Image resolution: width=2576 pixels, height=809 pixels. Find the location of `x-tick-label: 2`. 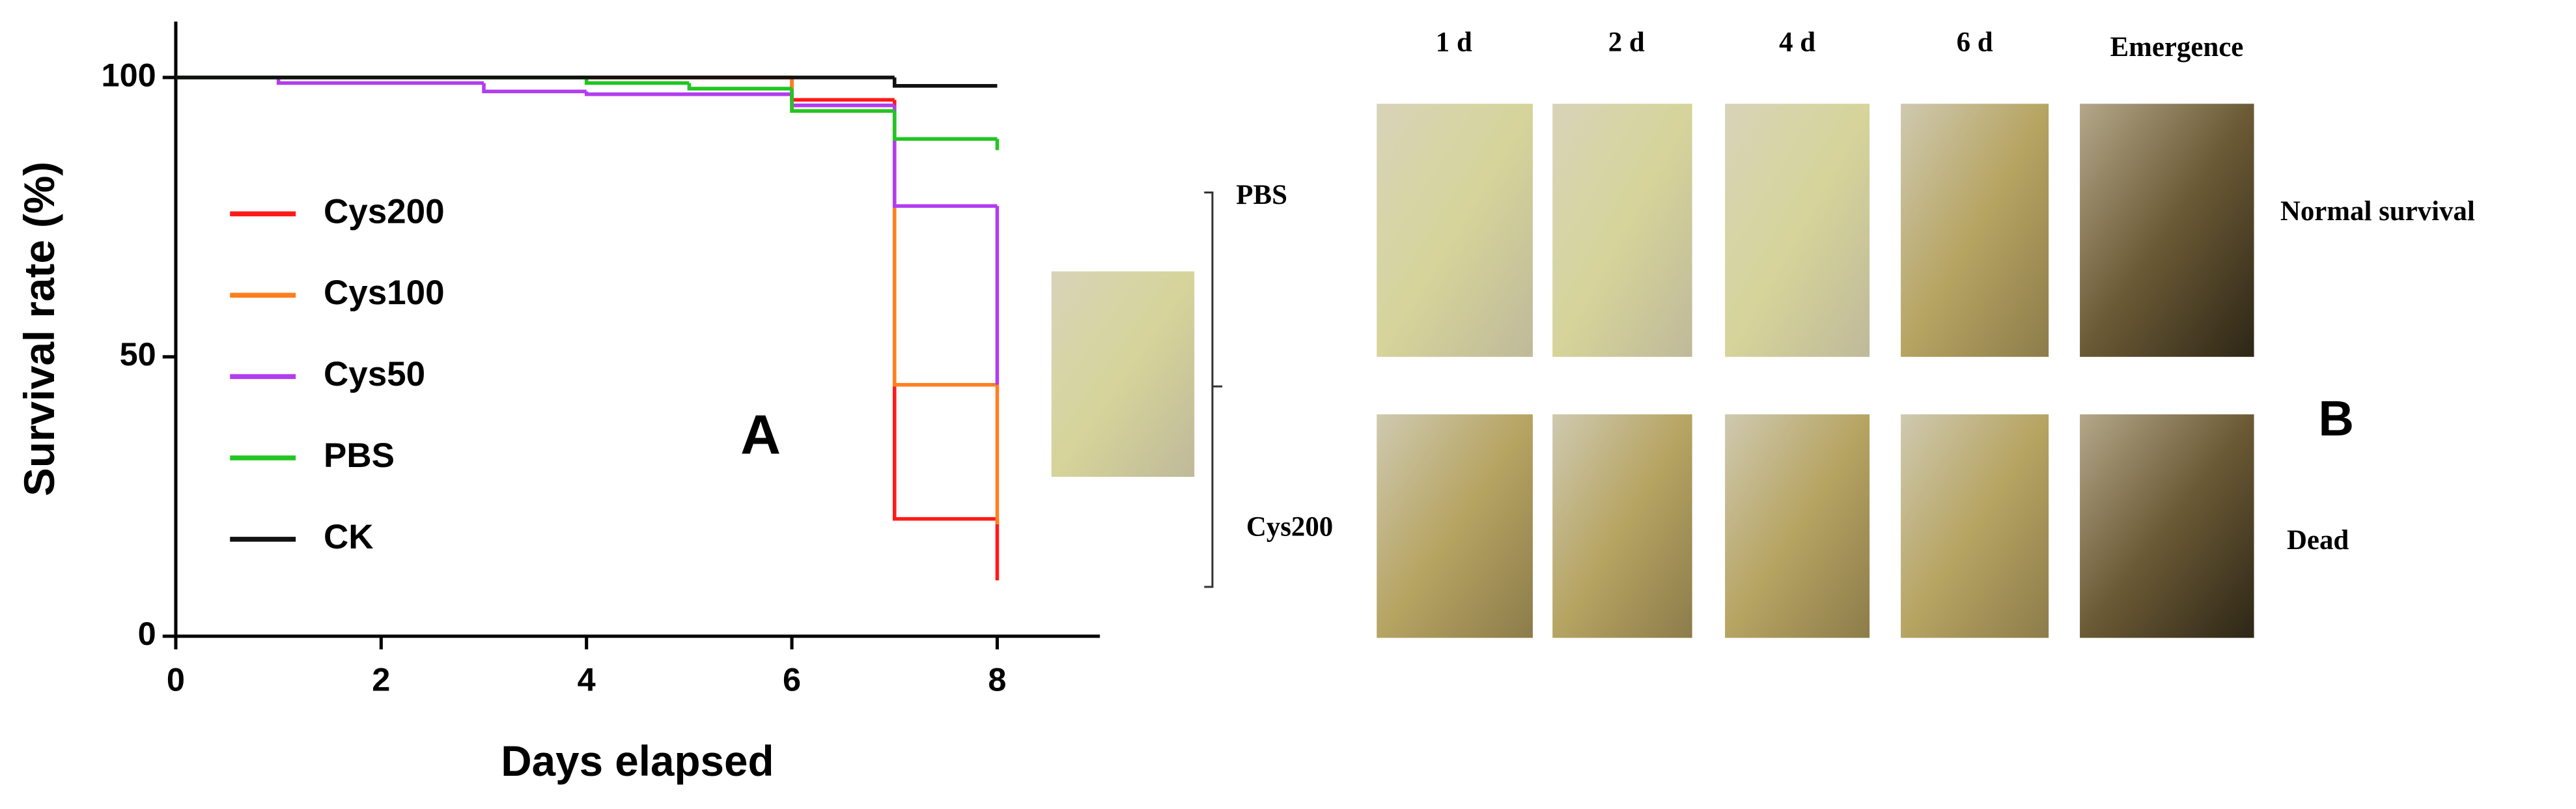

x-tick-label: 2 is located at coordinates (381, 679).